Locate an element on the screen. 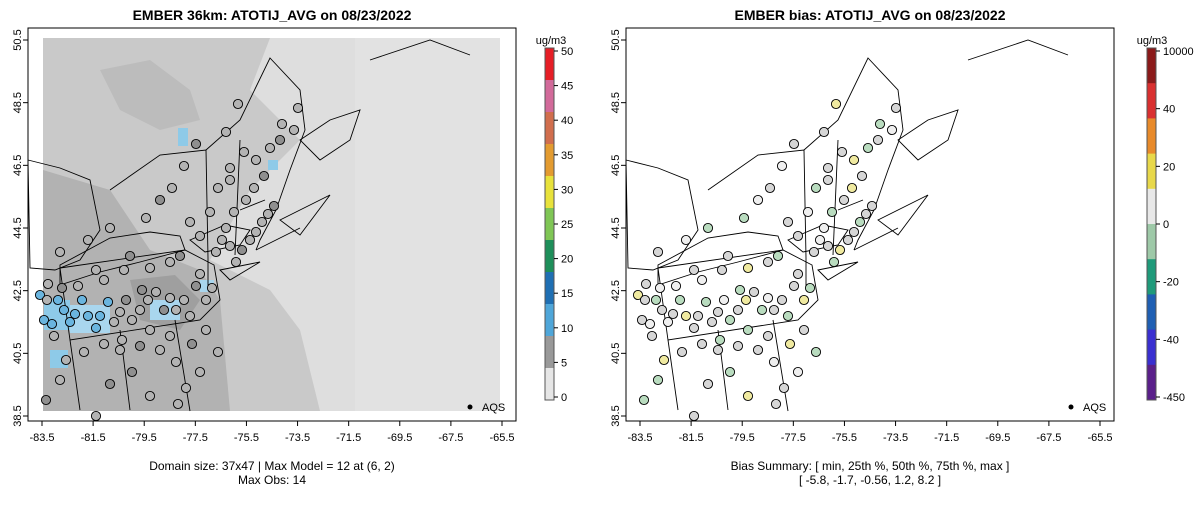 The image size is (1200, 507). right-lake-ontario-outline is located at coordinates (818, 238).